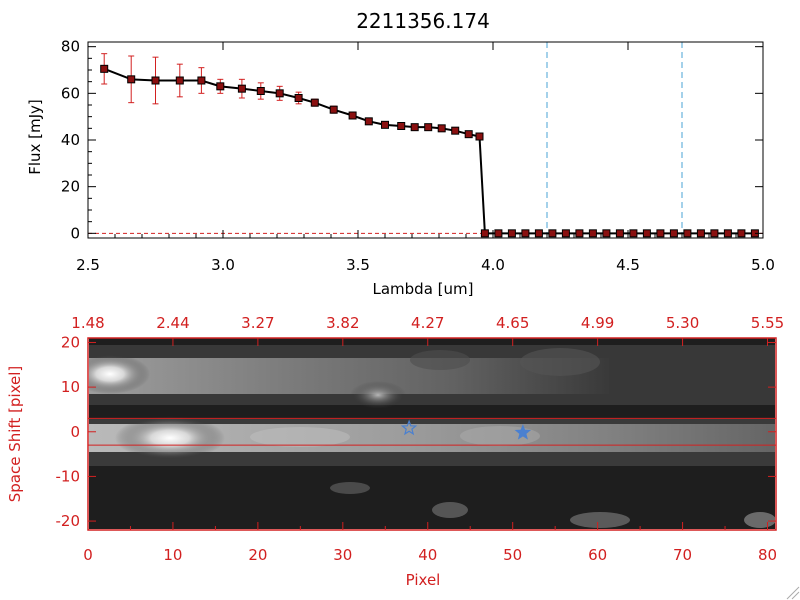 The image size is (800, 600). What do you see at coordinates (68, 476) in the screenshot?
I see `y-tick-label: -10` at bounding box center [68, 476].